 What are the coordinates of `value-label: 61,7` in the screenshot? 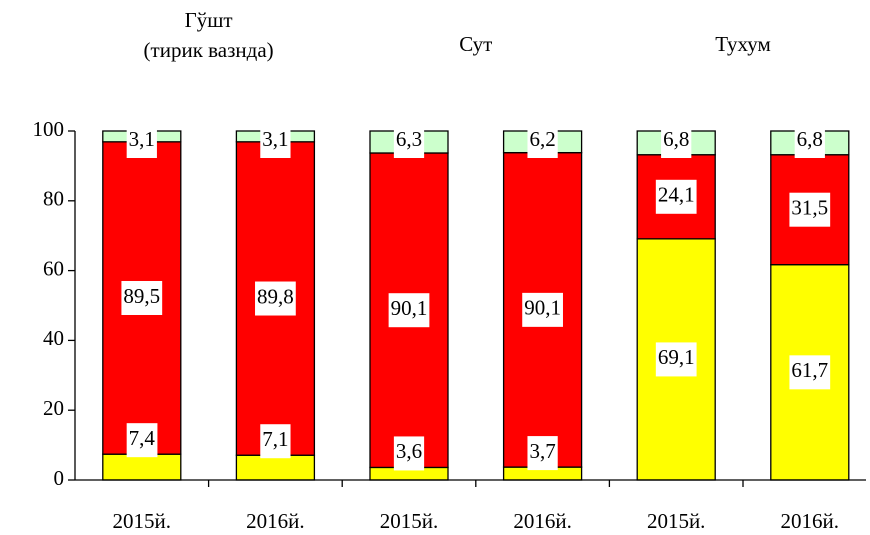 It's located at (809, 370).